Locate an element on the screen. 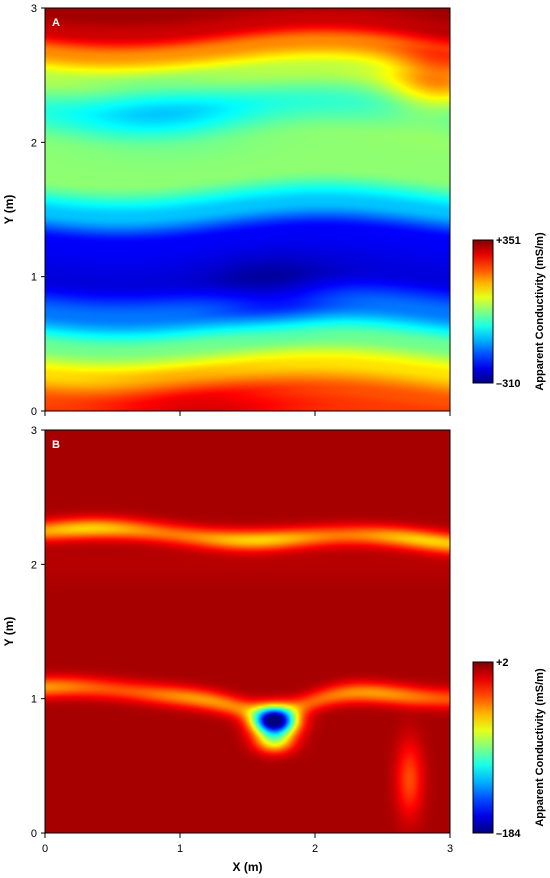 This screenshot has width=550, height=878. x-axis-label-b: X (m) is located at coordinates (248, 867).